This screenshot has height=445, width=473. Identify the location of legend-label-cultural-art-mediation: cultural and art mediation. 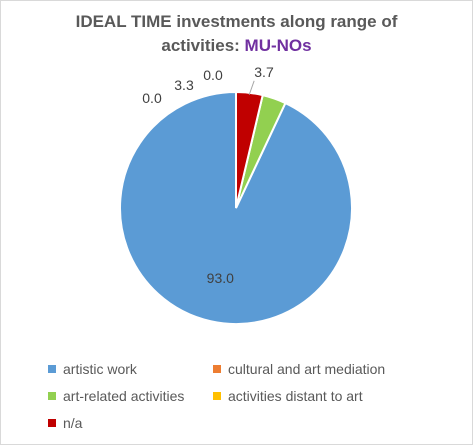
(307, 369).